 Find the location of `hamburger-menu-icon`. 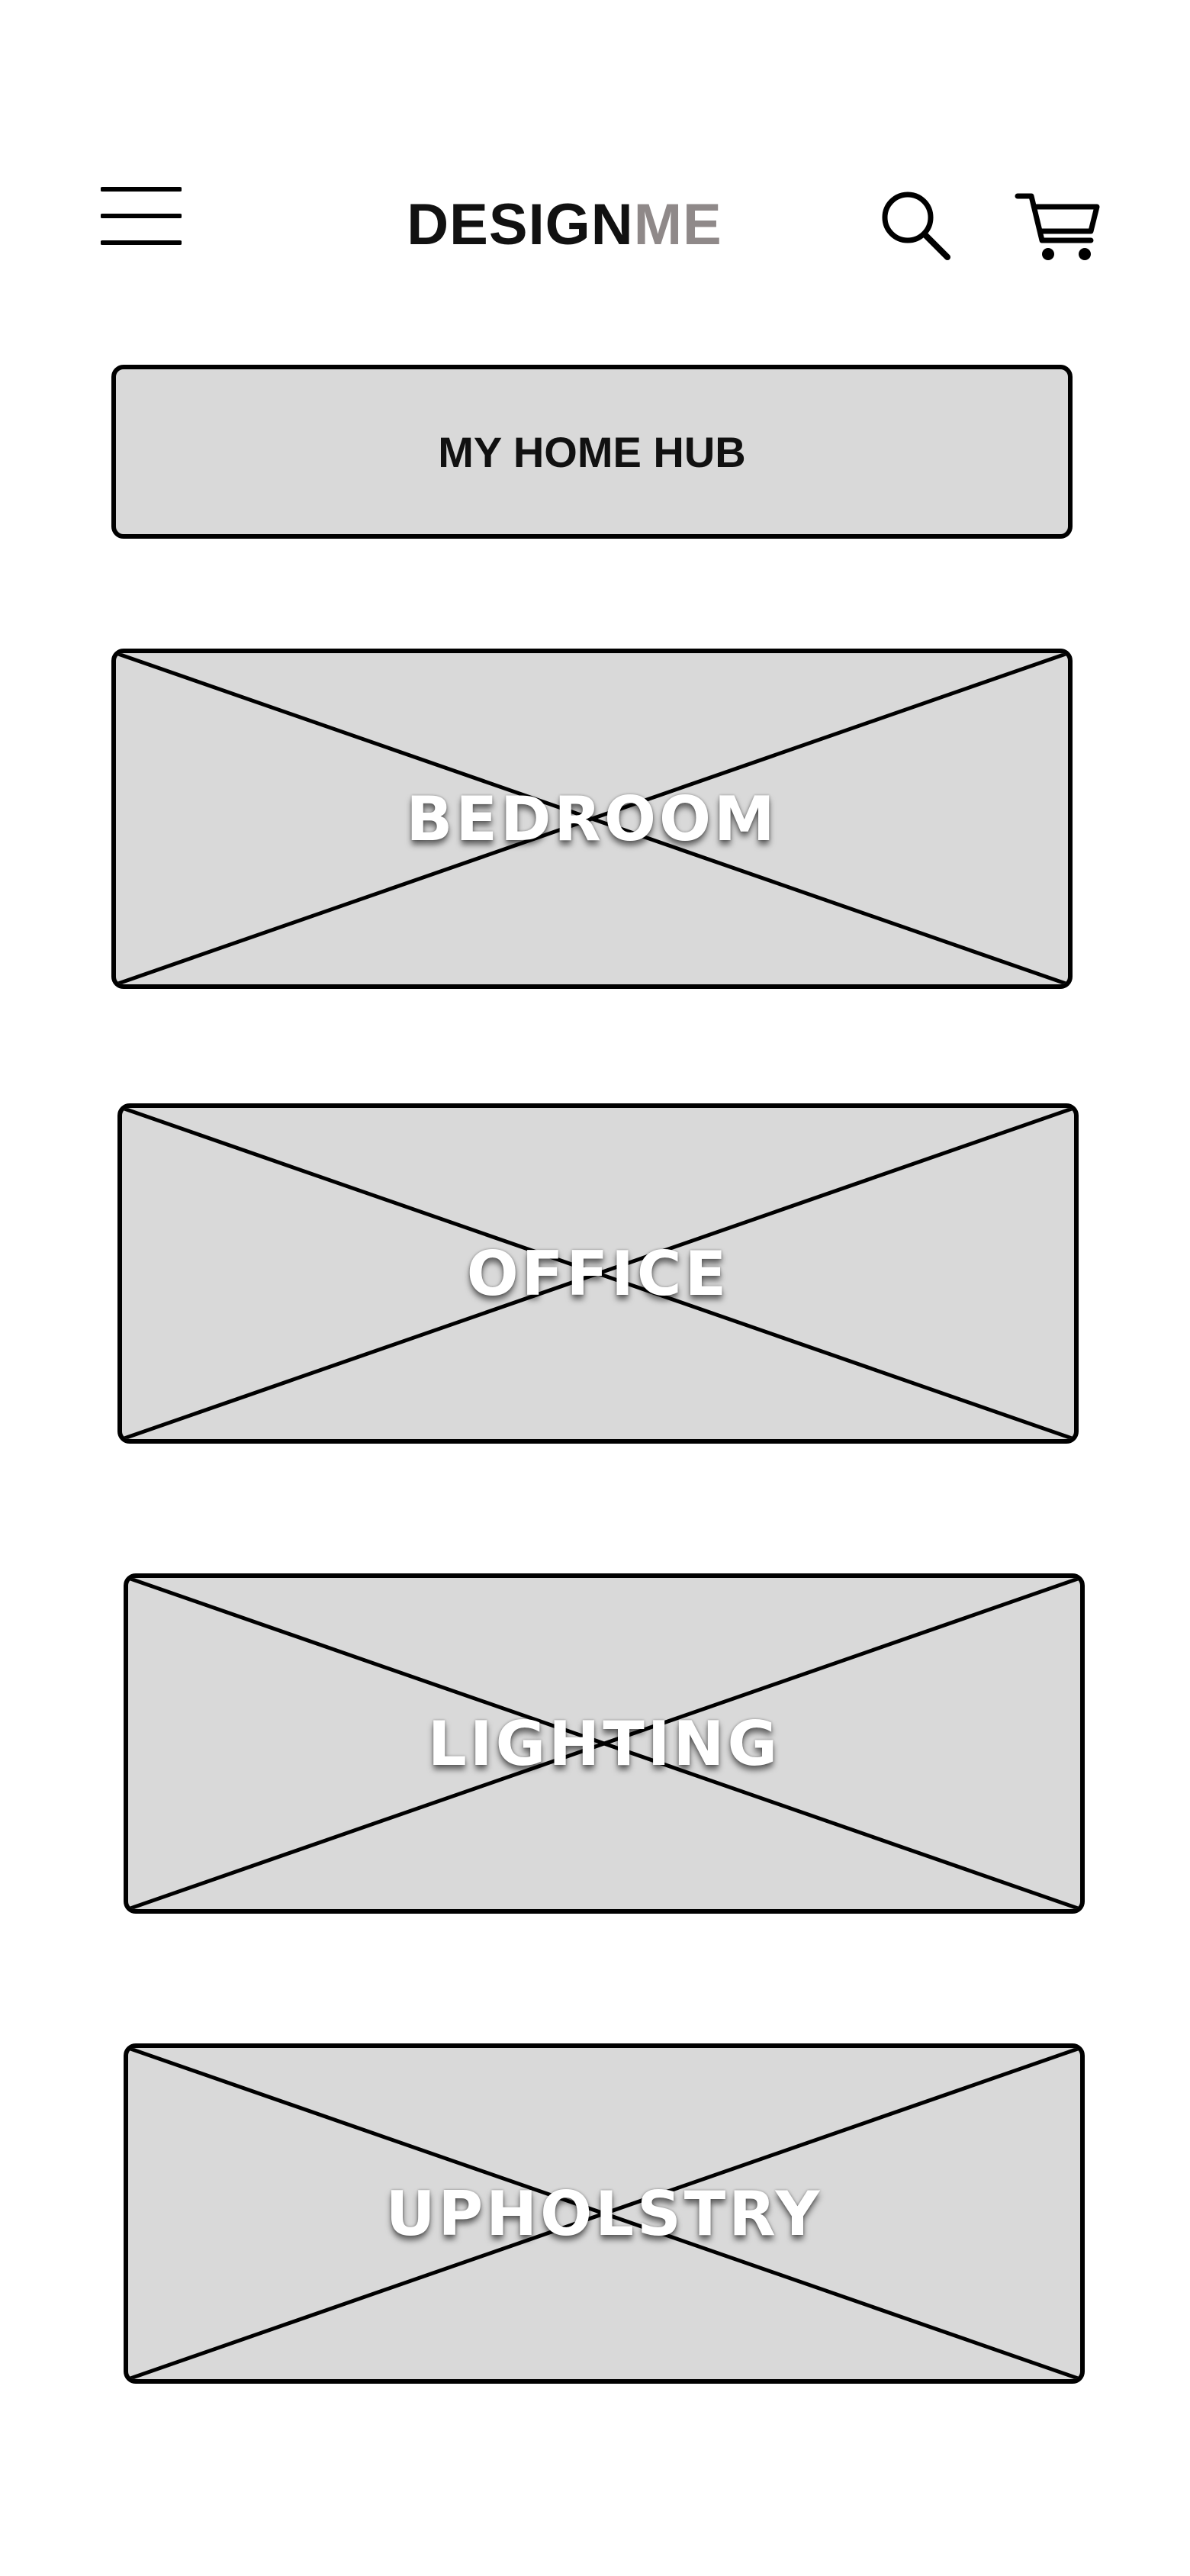

hamburger-menu-icon is located at coordinates (141, 216).